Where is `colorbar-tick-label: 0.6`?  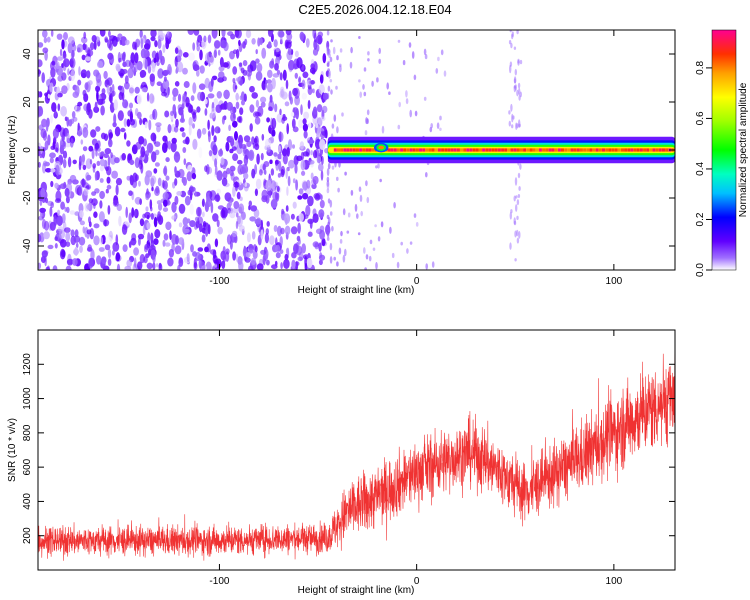 colorbar-tick-label: 0.6 is located at coordinates (700, 118).